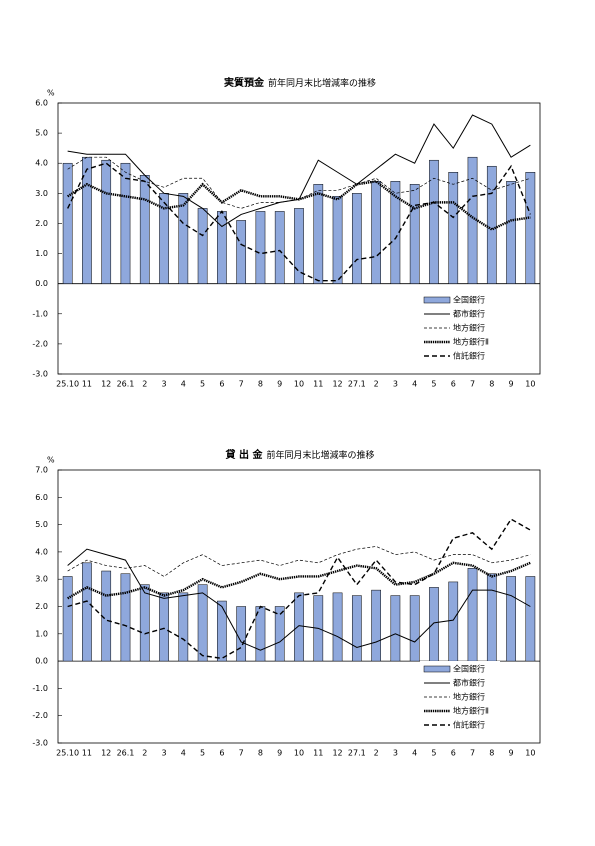 This screenshot has height=846, width=595. I want to click on title-main: 貸 出 金, so click(244, 454).